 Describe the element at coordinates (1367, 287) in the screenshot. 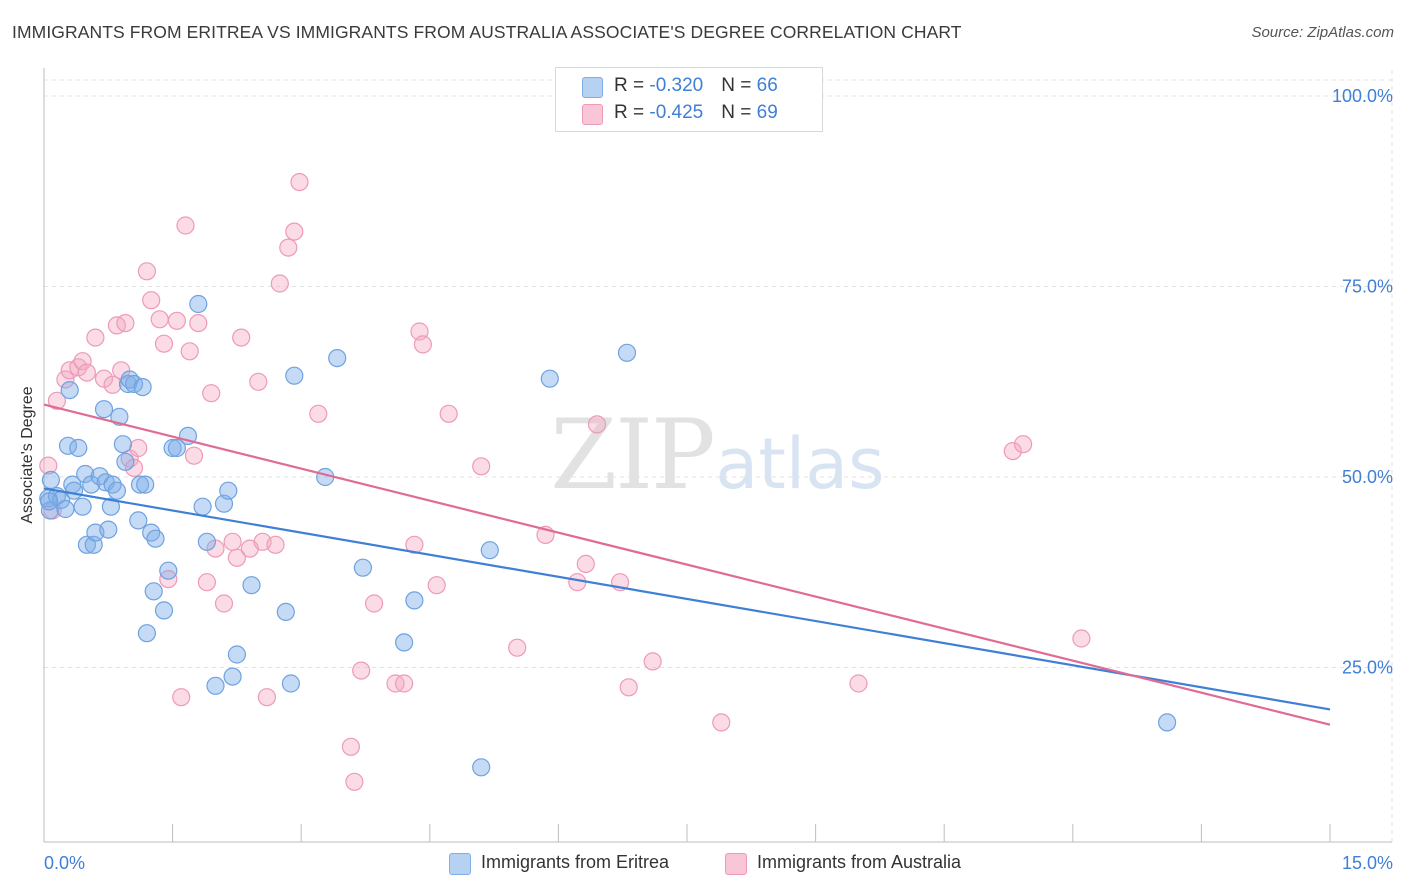

I see `y-tick-label: 75.0%` at that location.